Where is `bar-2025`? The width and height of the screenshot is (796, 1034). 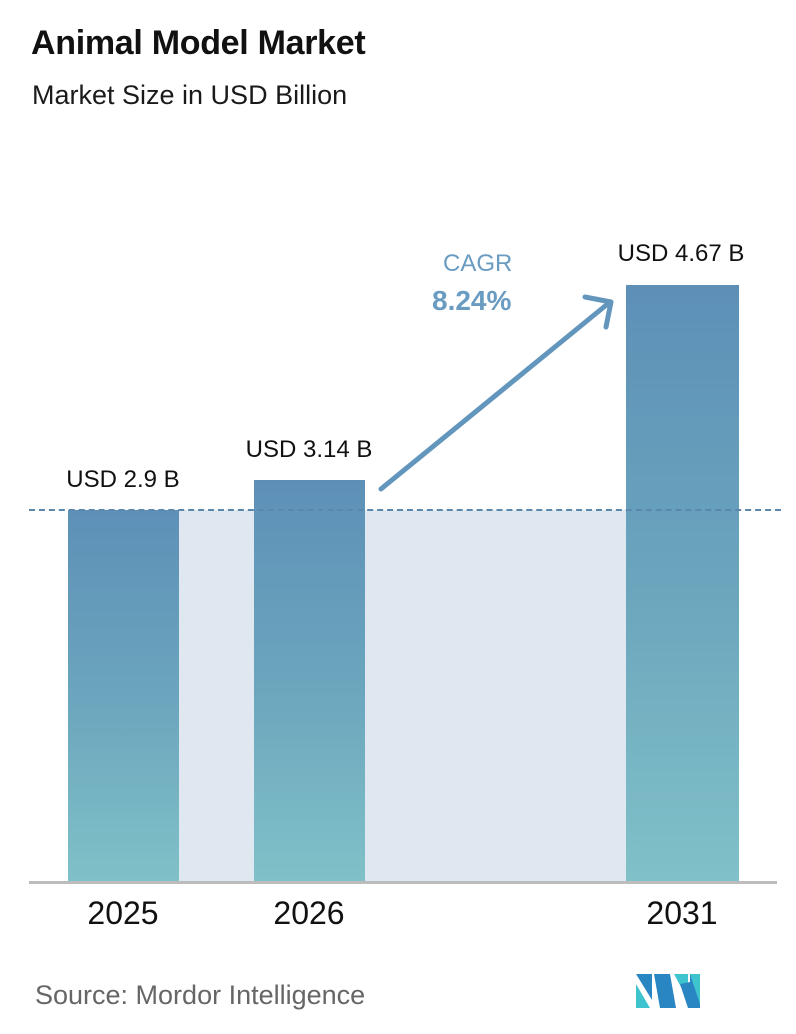 bar-2025 is located at coordinates (123, 696).